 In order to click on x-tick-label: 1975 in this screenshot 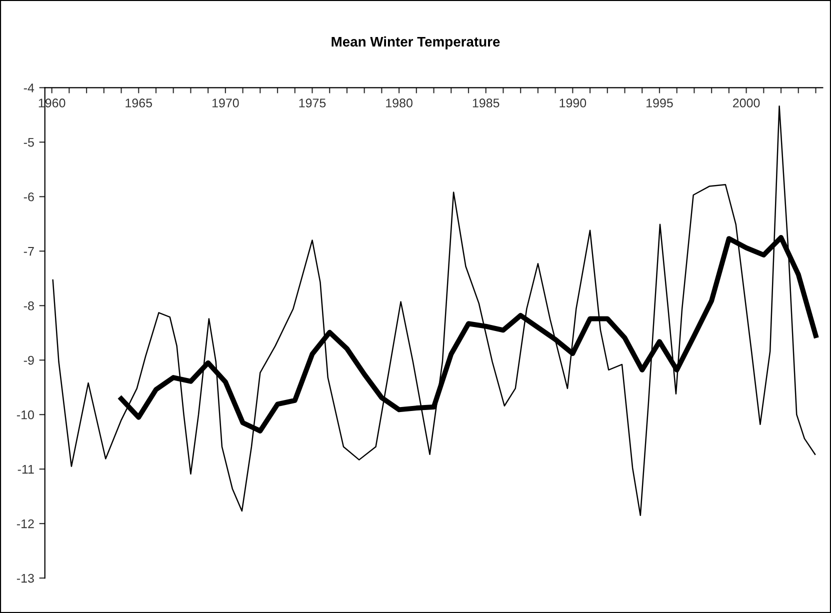, I will do `click(312, 103)`.